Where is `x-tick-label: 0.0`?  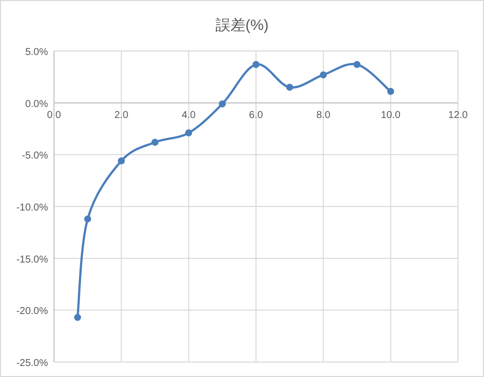
x-tick-label: 0.0 is located at coordinates (54, 115).